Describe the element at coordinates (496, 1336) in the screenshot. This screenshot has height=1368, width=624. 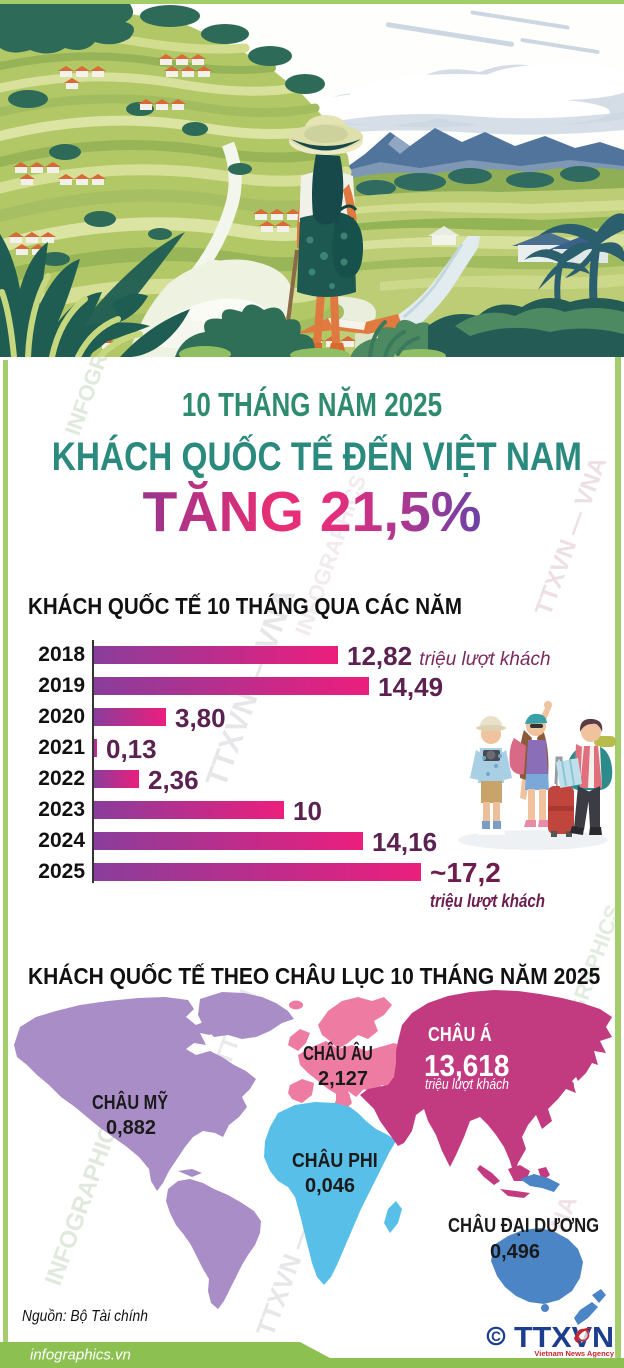
I see `svg-text: C` at that location.